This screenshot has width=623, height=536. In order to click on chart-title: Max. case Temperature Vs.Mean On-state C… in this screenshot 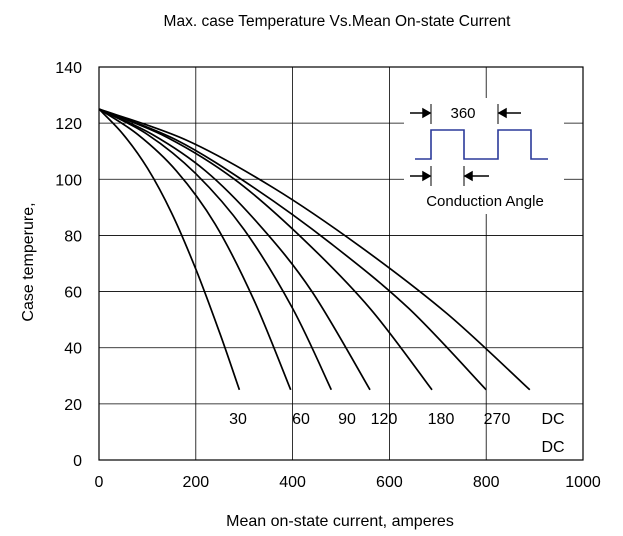, I will do `click(338, 21)`.